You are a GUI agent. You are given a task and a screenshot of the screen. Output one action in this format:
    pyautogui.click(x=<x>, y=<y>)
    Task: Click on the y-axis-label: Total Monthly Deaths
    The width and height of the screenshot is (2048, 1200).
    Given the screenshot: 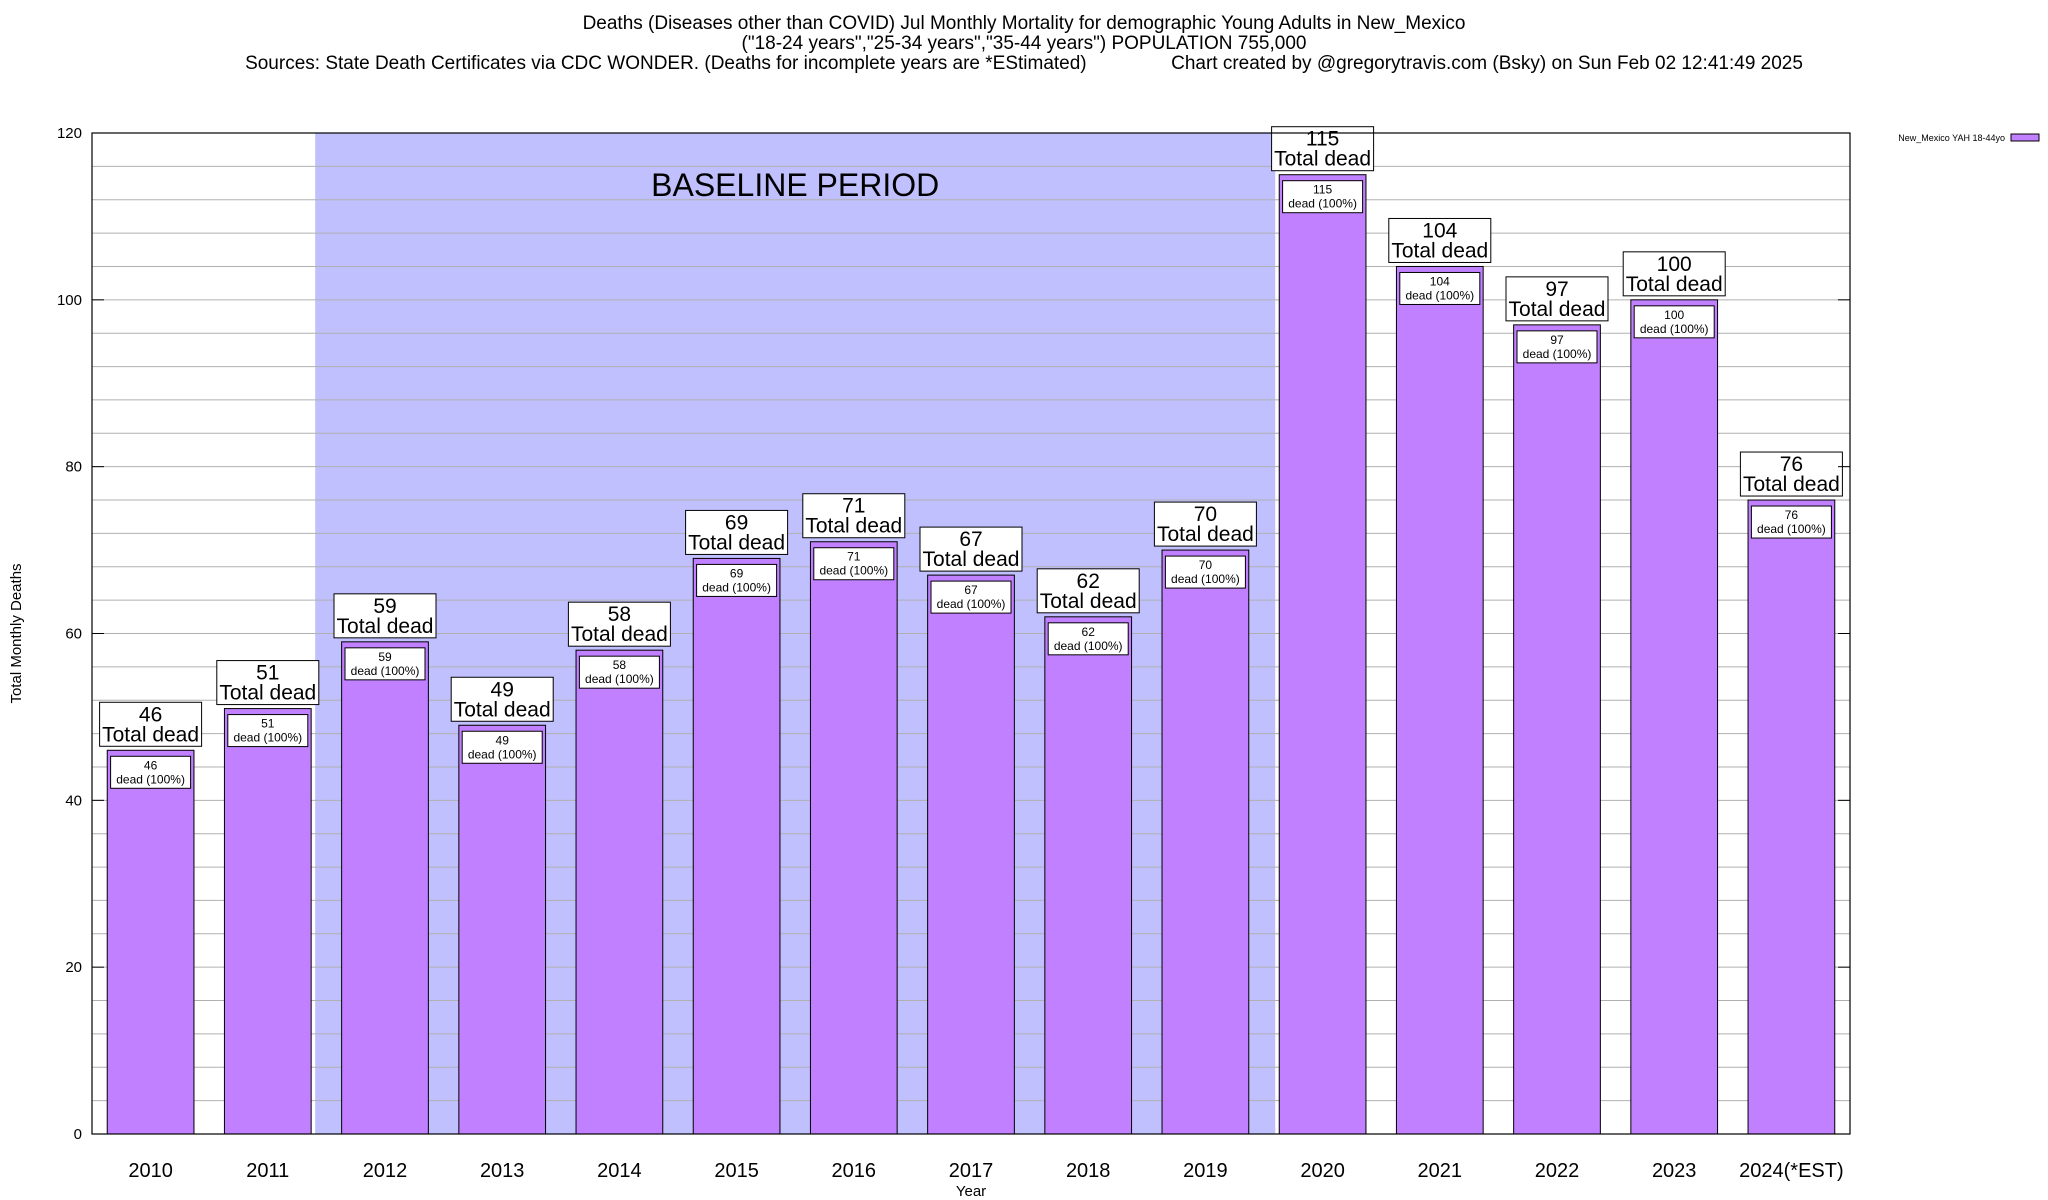 What is the action you would take?
    pyautogui.click(x=16, y=633)
    